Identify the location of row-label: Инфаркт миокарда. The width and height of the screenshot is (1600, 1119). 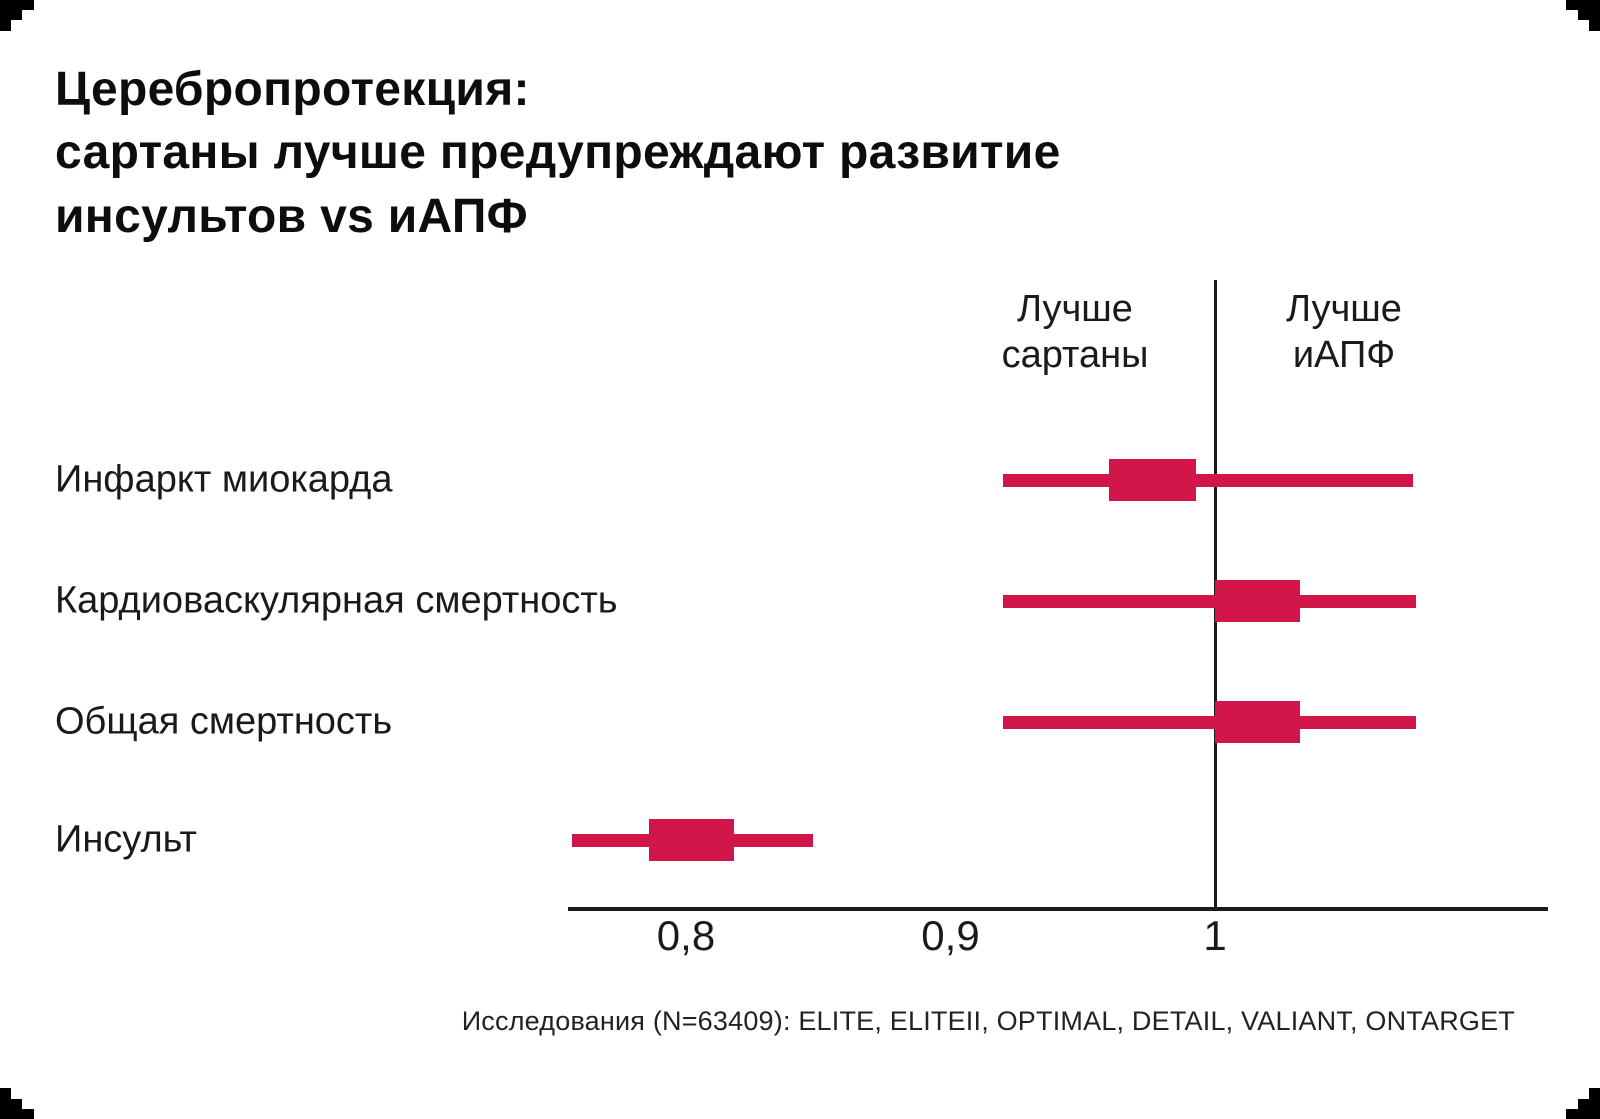
(224, 479).